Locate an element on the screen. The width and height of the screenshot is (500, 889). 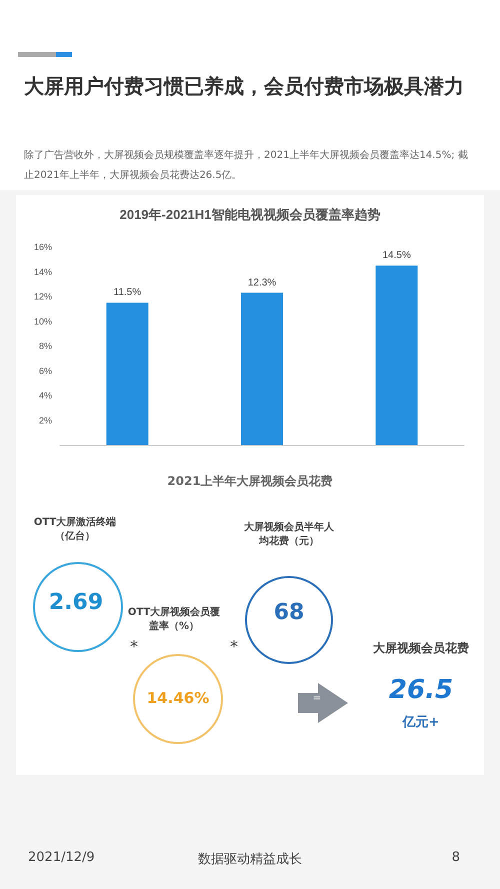
text: OTT大屏激活终端（亿台） is located at coordinates (75, 529).